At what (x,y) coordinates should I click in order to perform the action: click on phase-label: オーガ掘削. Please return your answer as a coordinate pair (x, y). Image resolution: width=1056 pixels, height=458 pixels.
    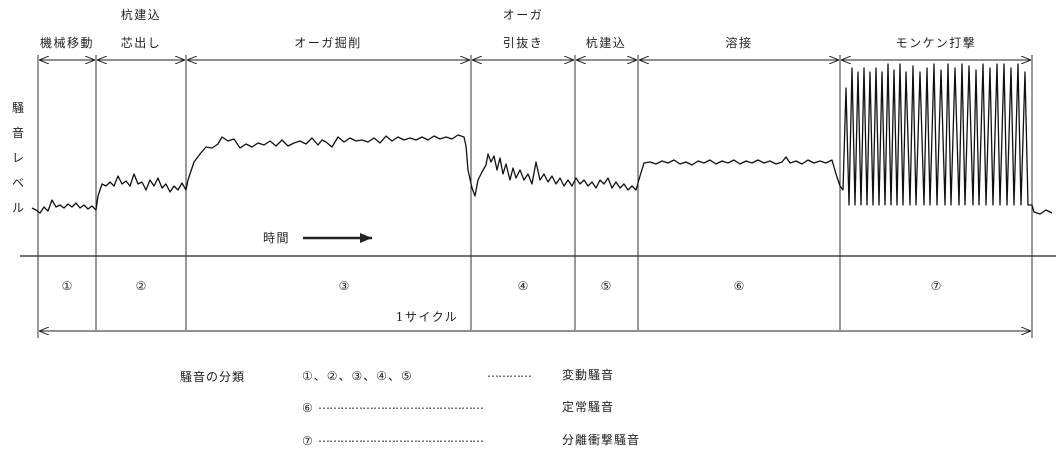
    Looking at the image, I should click on (328, 42).